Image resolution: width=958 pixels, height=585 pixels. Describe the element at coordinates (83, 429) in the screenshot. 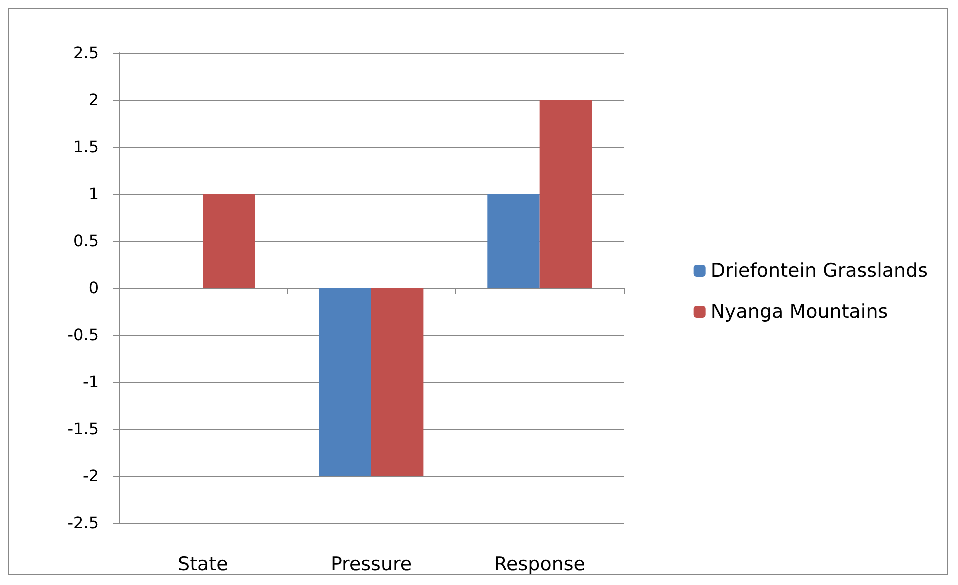

I see `y-tick-label: -1.5` at that location.